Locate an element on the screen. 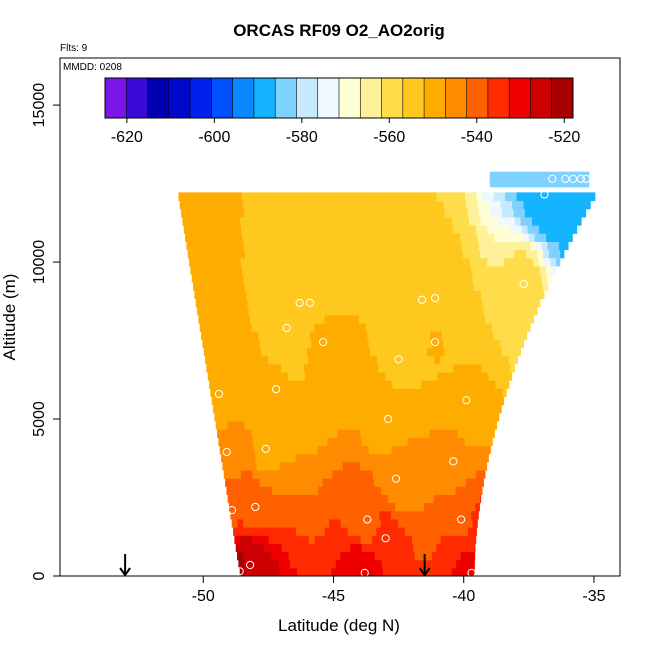  y-tick-label: 0 is located at coordinates (39, 575).